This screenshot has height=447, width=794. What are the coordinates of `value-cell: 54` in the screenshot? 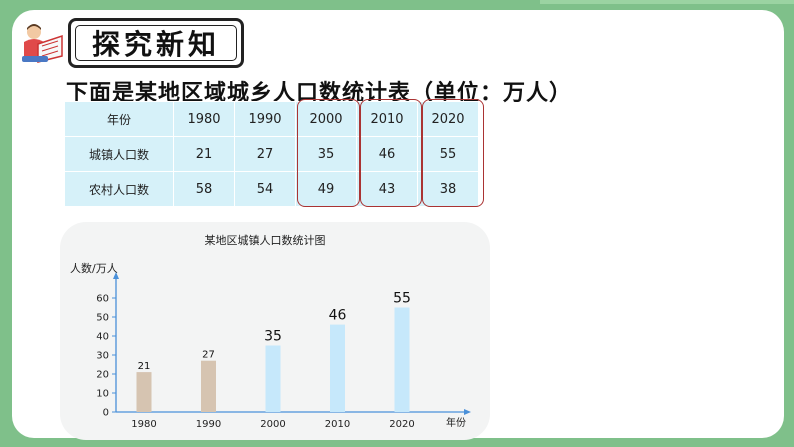 It's located at (265, 189).